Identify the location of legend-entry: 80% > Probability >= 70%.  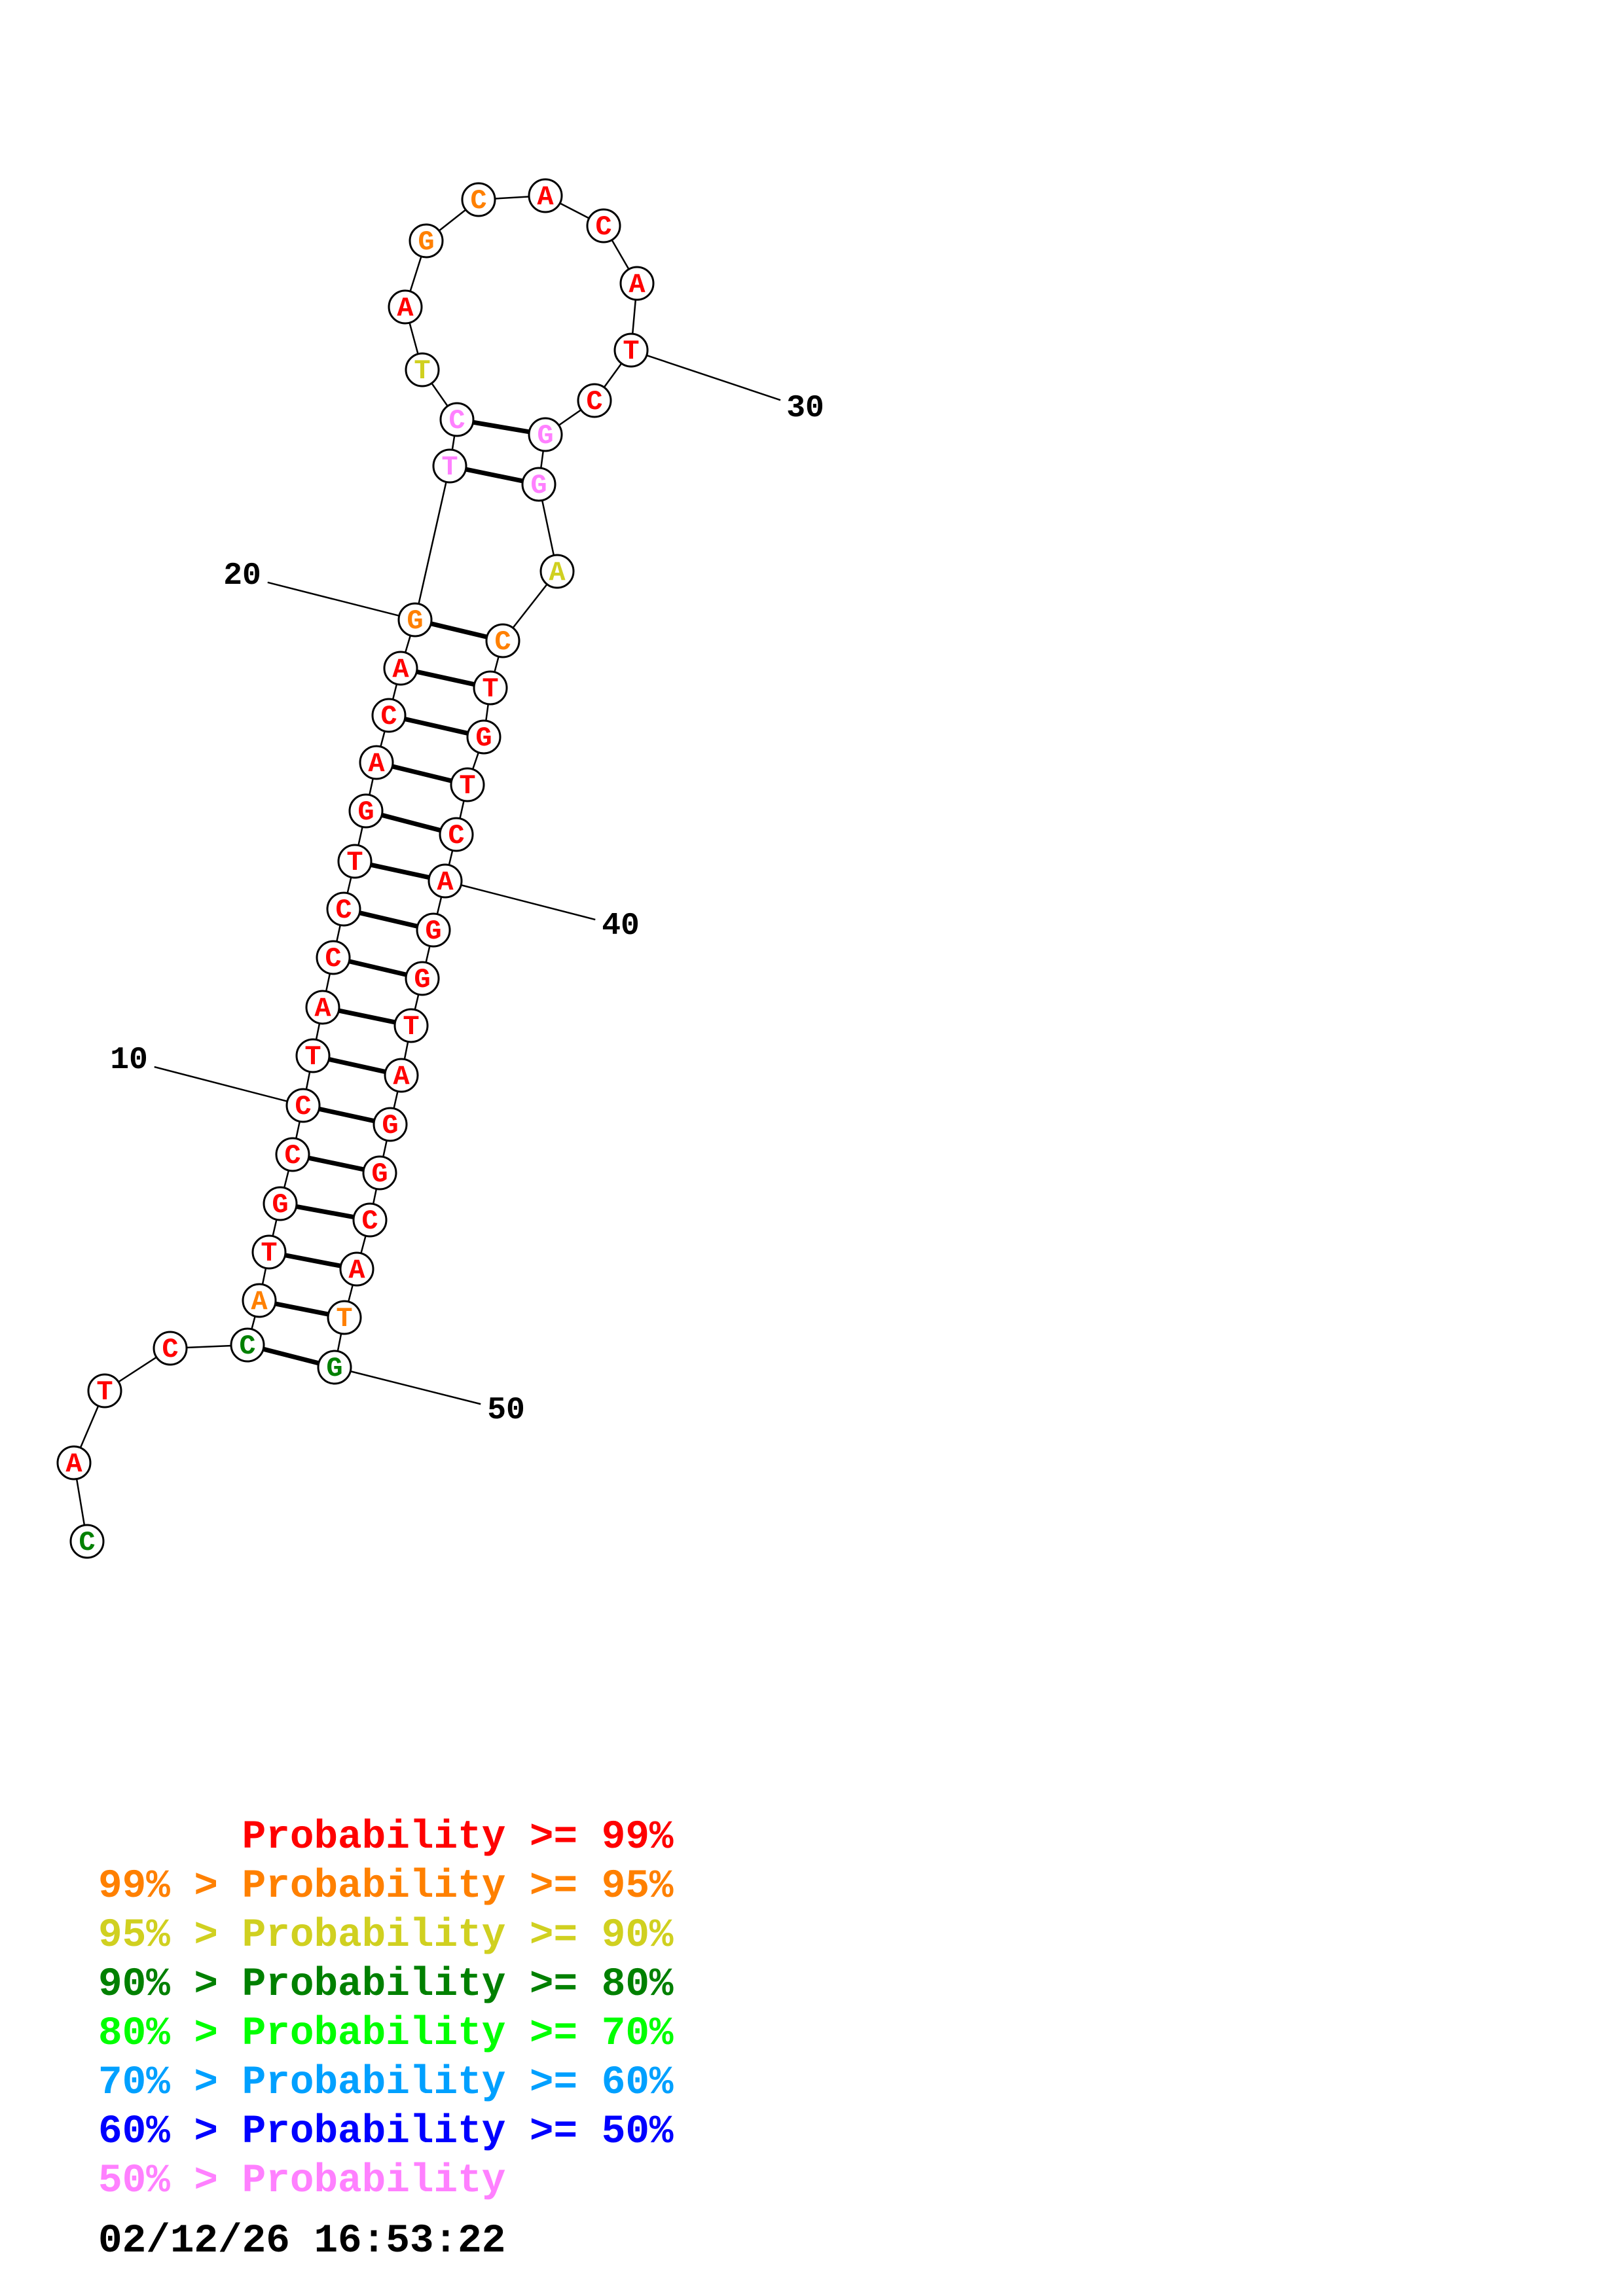
(386, 2033).